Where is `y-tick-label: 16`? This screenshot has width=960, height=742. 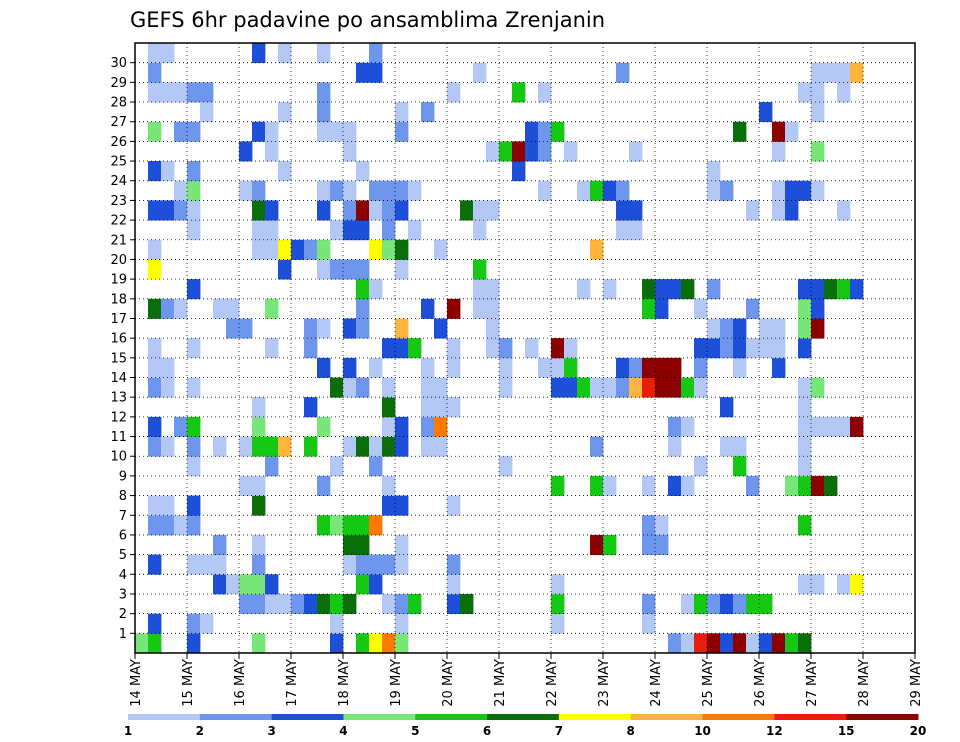
y-tick-label: 16 is located at coordinates (118, 339).